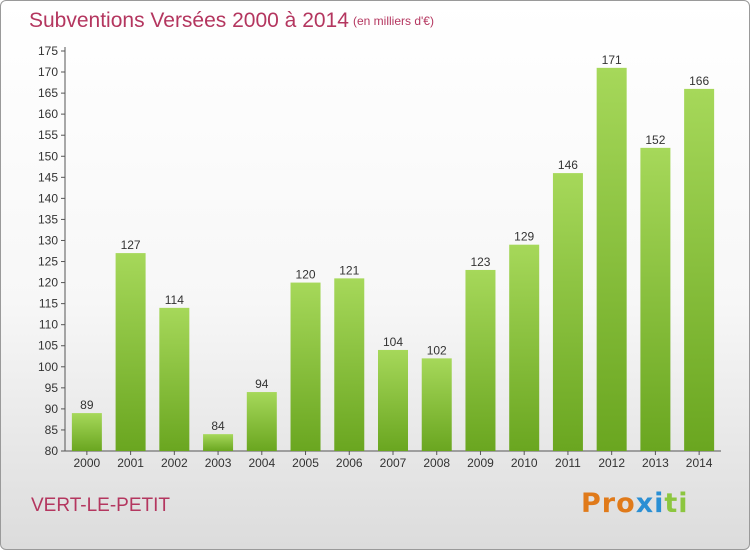  I want to click on y-tick-label: 130, so click(48, 240).